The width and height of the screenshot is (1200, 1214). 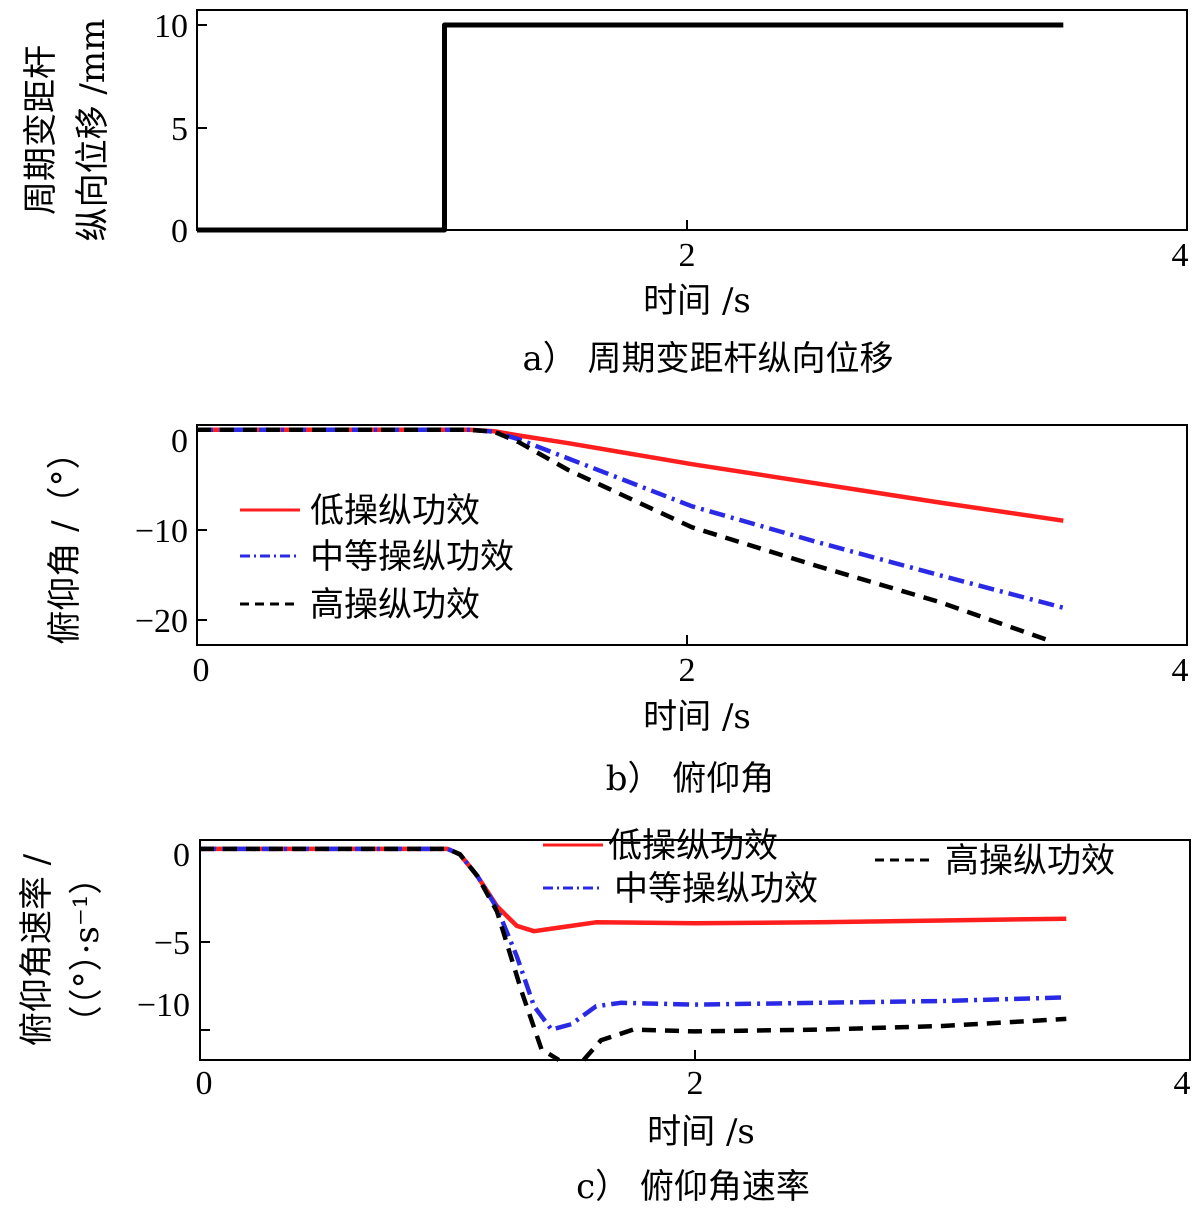 I want to click on panel-a-ytick-label-5: 5, so click(x=179, y=129).